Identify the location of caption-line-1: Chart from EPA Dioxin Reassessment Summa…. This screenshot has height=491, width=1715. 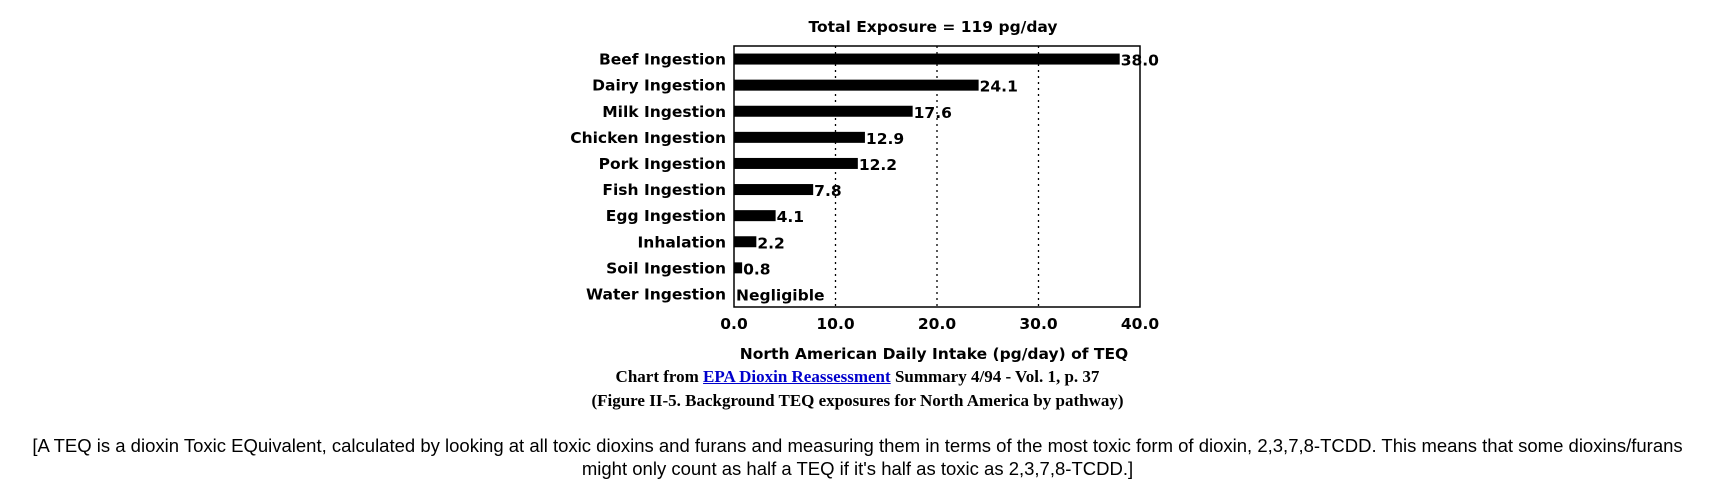
(857, 377).